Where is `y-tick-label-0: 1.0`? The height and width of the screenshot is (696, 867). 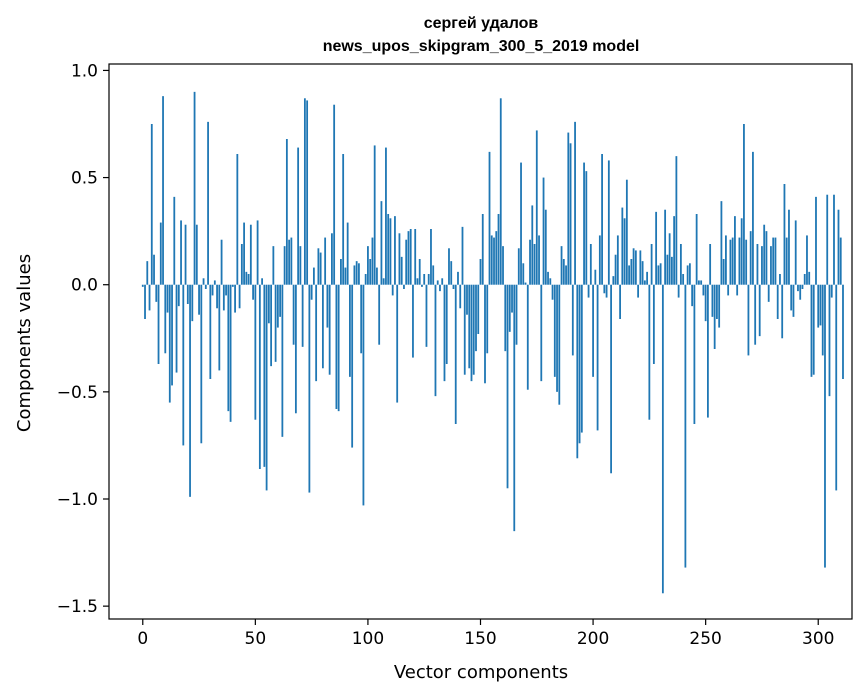 y-tick-label-0: 1.0 is located at coordinates (84, 71).